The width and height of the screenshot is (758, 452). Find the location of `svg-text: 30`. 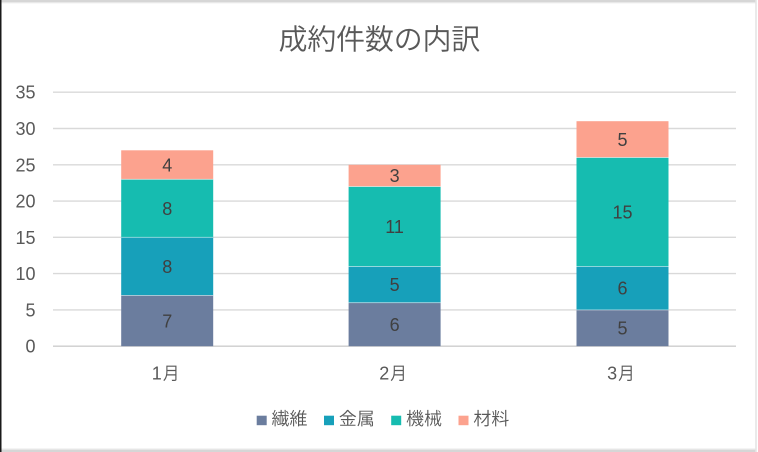

svg-text: 30 is located at coordinates (25, 129).